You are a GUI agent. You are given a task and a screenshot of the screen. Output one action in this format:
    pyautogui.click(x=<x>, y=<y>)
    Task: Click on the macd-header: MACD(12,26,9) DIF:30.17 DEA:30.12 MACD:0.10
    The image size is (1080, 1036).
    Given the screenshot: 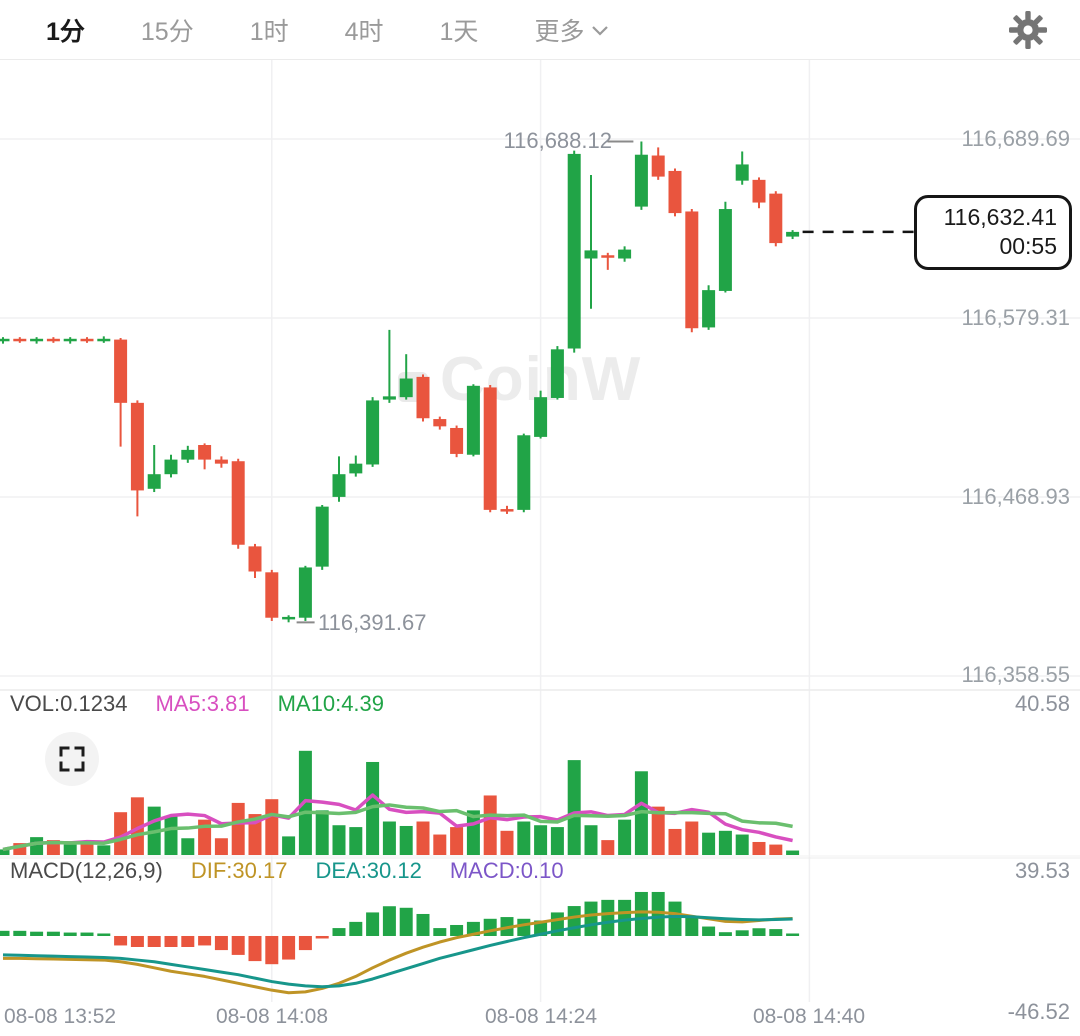 What is the action you would take?
    pyautogui.click(x=301, y=871)
    